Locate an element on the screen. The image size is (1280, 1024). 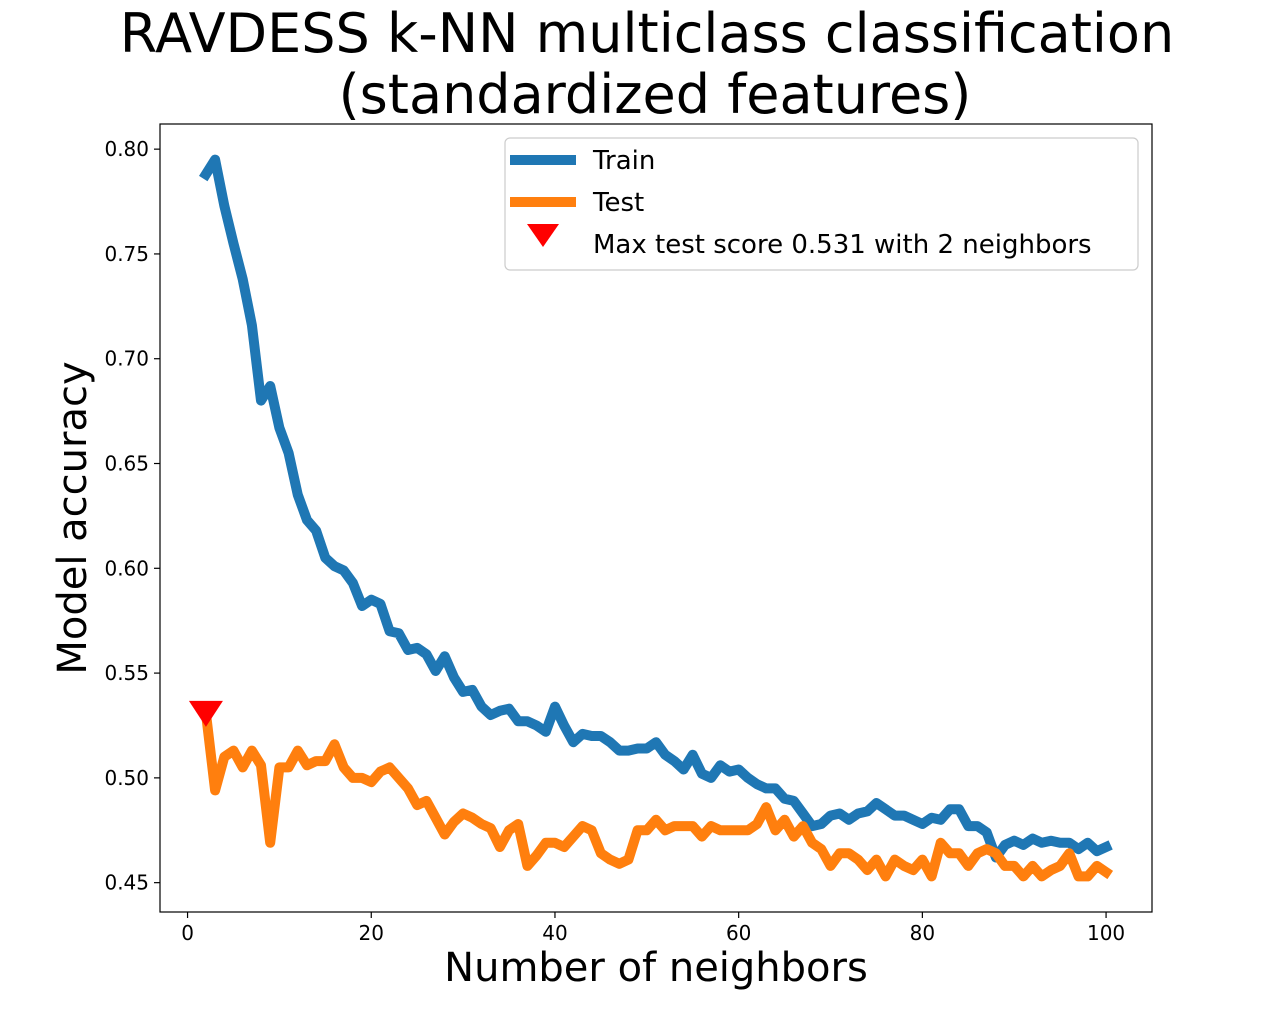
legend-max-marker is located at coordinates (543, 235).